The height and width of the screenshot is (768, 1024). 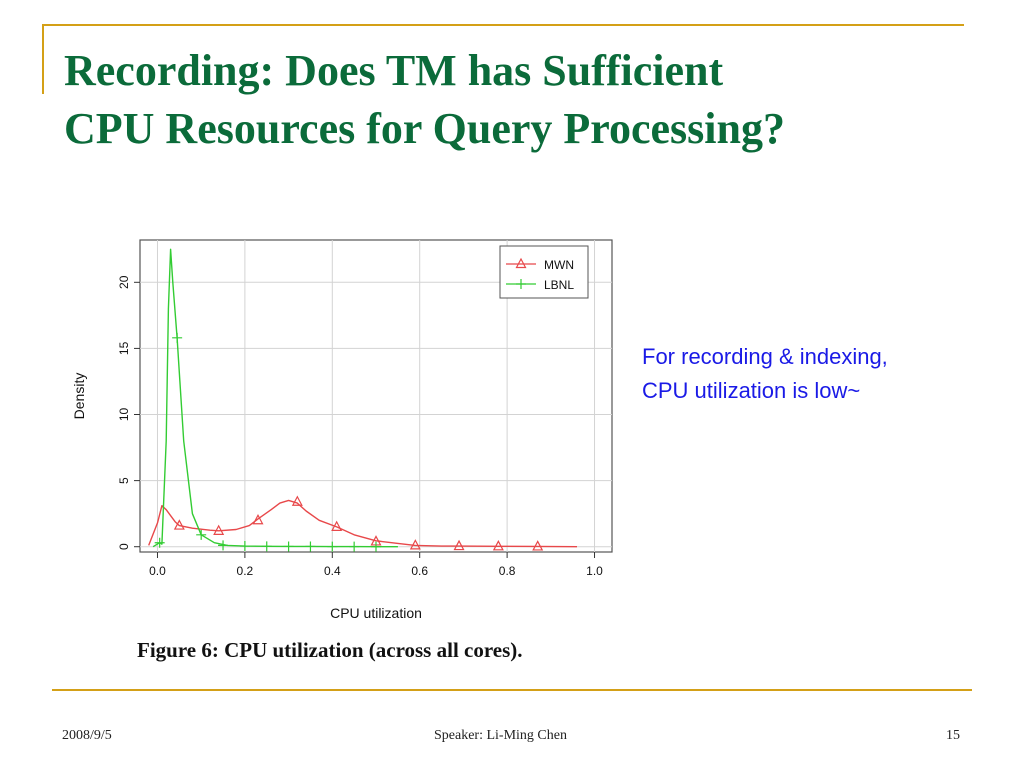 I want to click on x-tick-label: 0.8, so click(x=507, y=571).